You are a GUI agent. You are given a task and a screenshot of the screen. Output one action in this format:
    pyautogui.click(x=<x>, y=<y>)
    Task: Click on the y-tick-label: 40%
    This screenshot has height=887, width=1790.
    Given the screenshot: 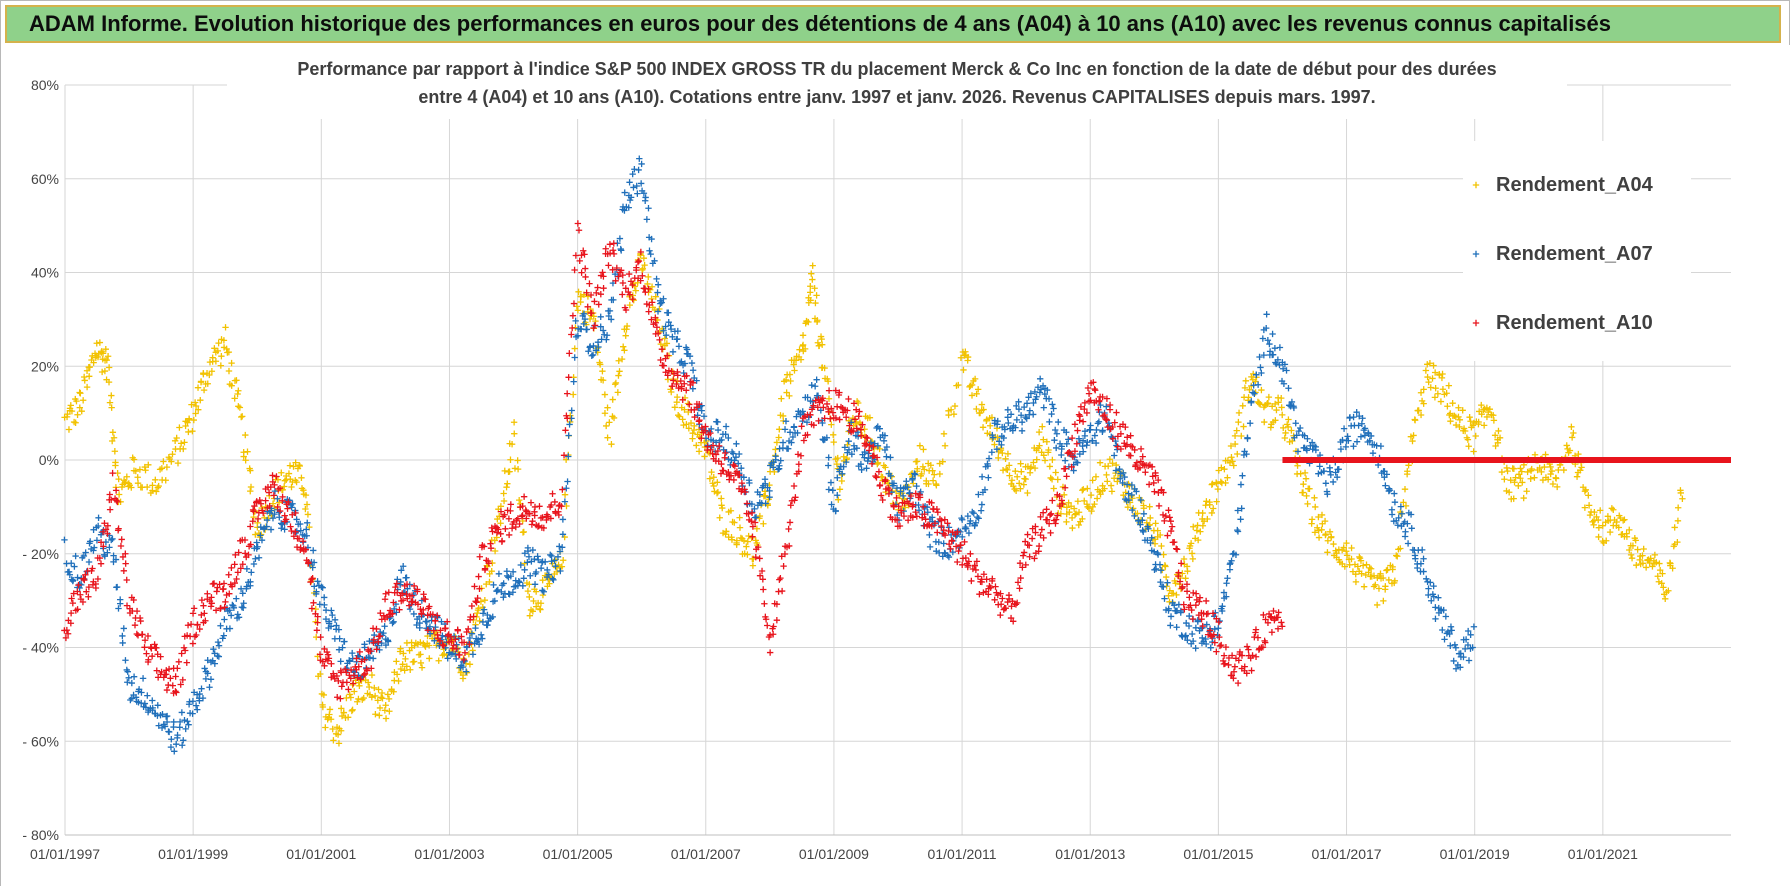 What is the action you would take?
    pyautogui.click(x=45, y=273)
    